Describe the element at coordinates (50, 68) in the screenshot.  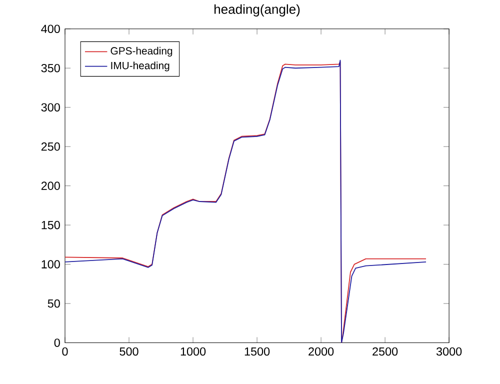
I see `y-tick-label: 350` at that location.